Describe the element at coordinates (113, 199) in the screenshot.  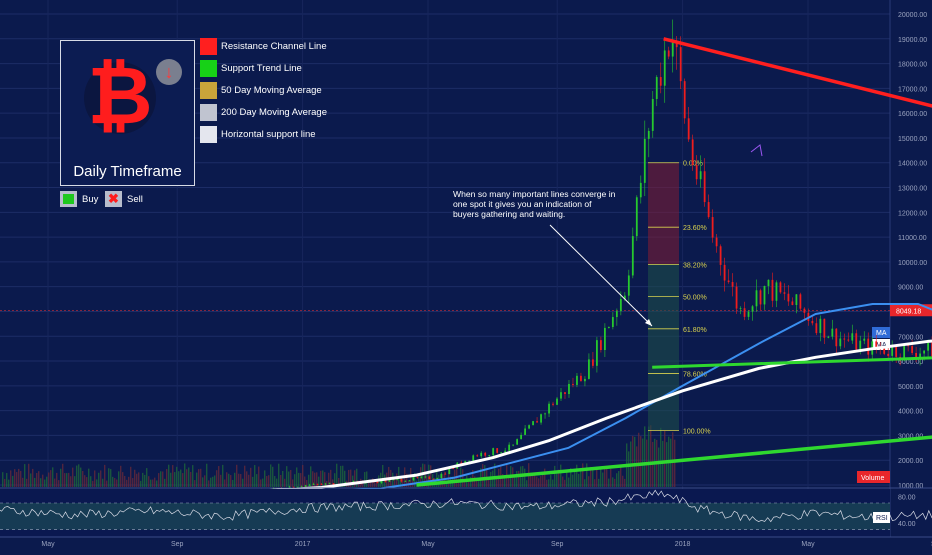
I see `sell-marker-icon: ✖` at that location.